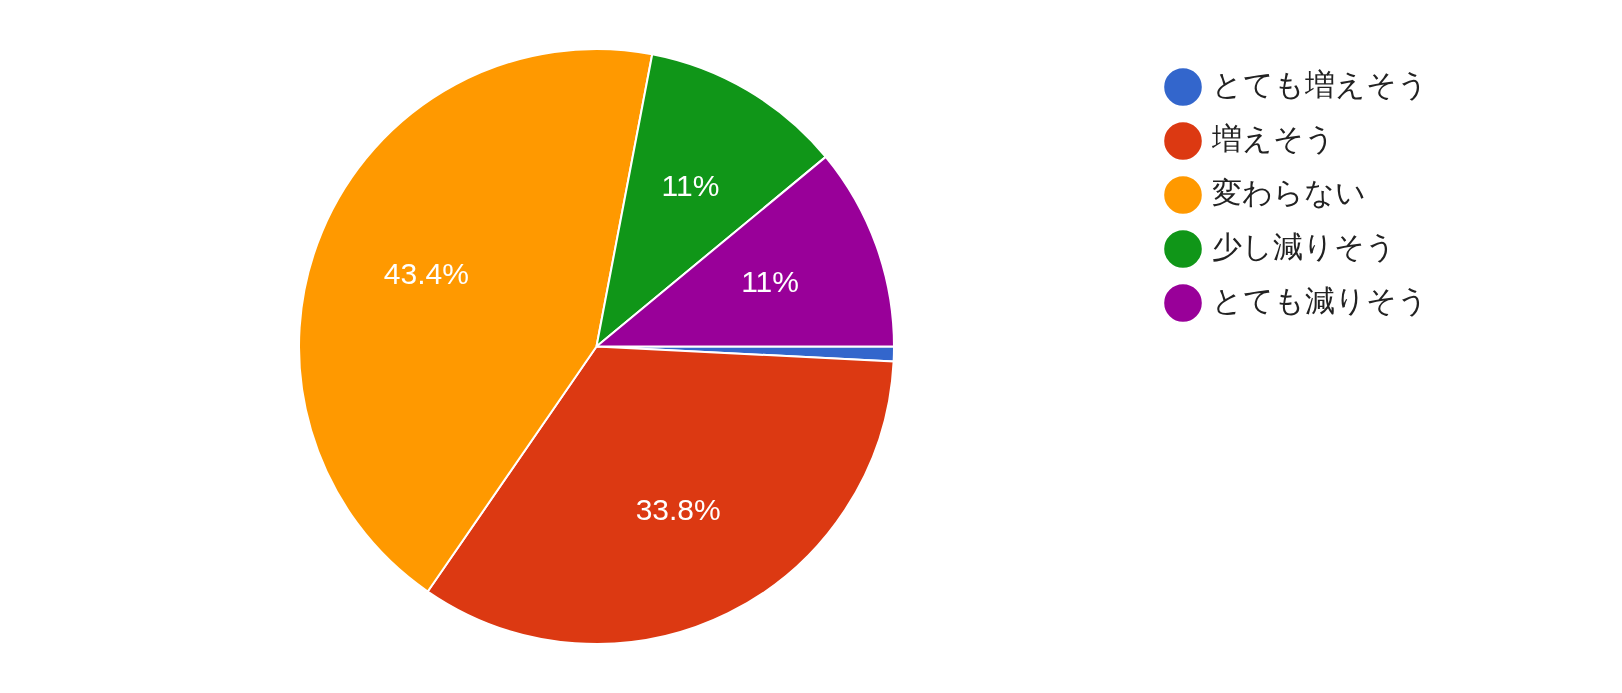 The width and height of the screenshot is (1622, 693). Describe the element at coordinates (1320, 84) in the screenshot. I see `legend-label: とても増えそう` at that location.